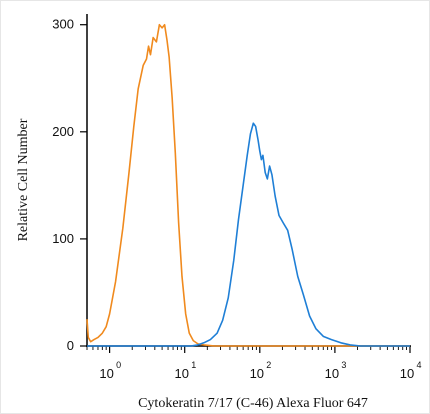 Image resolution: width=430 pixels, height=414 pixels. Describe the element at coordinates (63, 24) in the screenshot. I see `y-tick-label: 300` at that location.